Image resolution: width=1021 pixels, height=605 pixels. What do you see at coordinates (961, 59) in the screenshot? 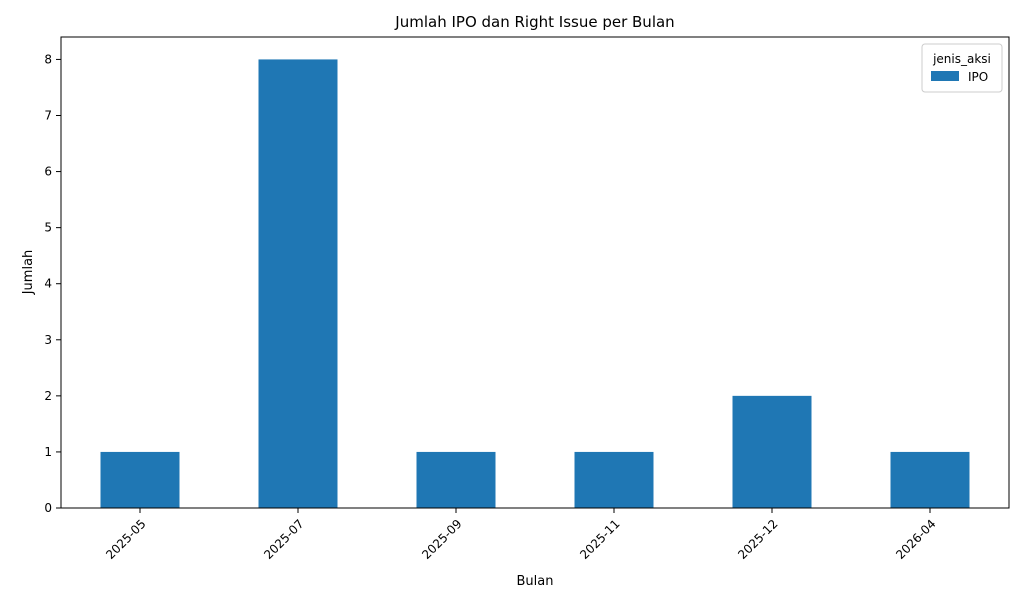
I see `legend-title: jenis_aksi` at bounding box center [961, 59].